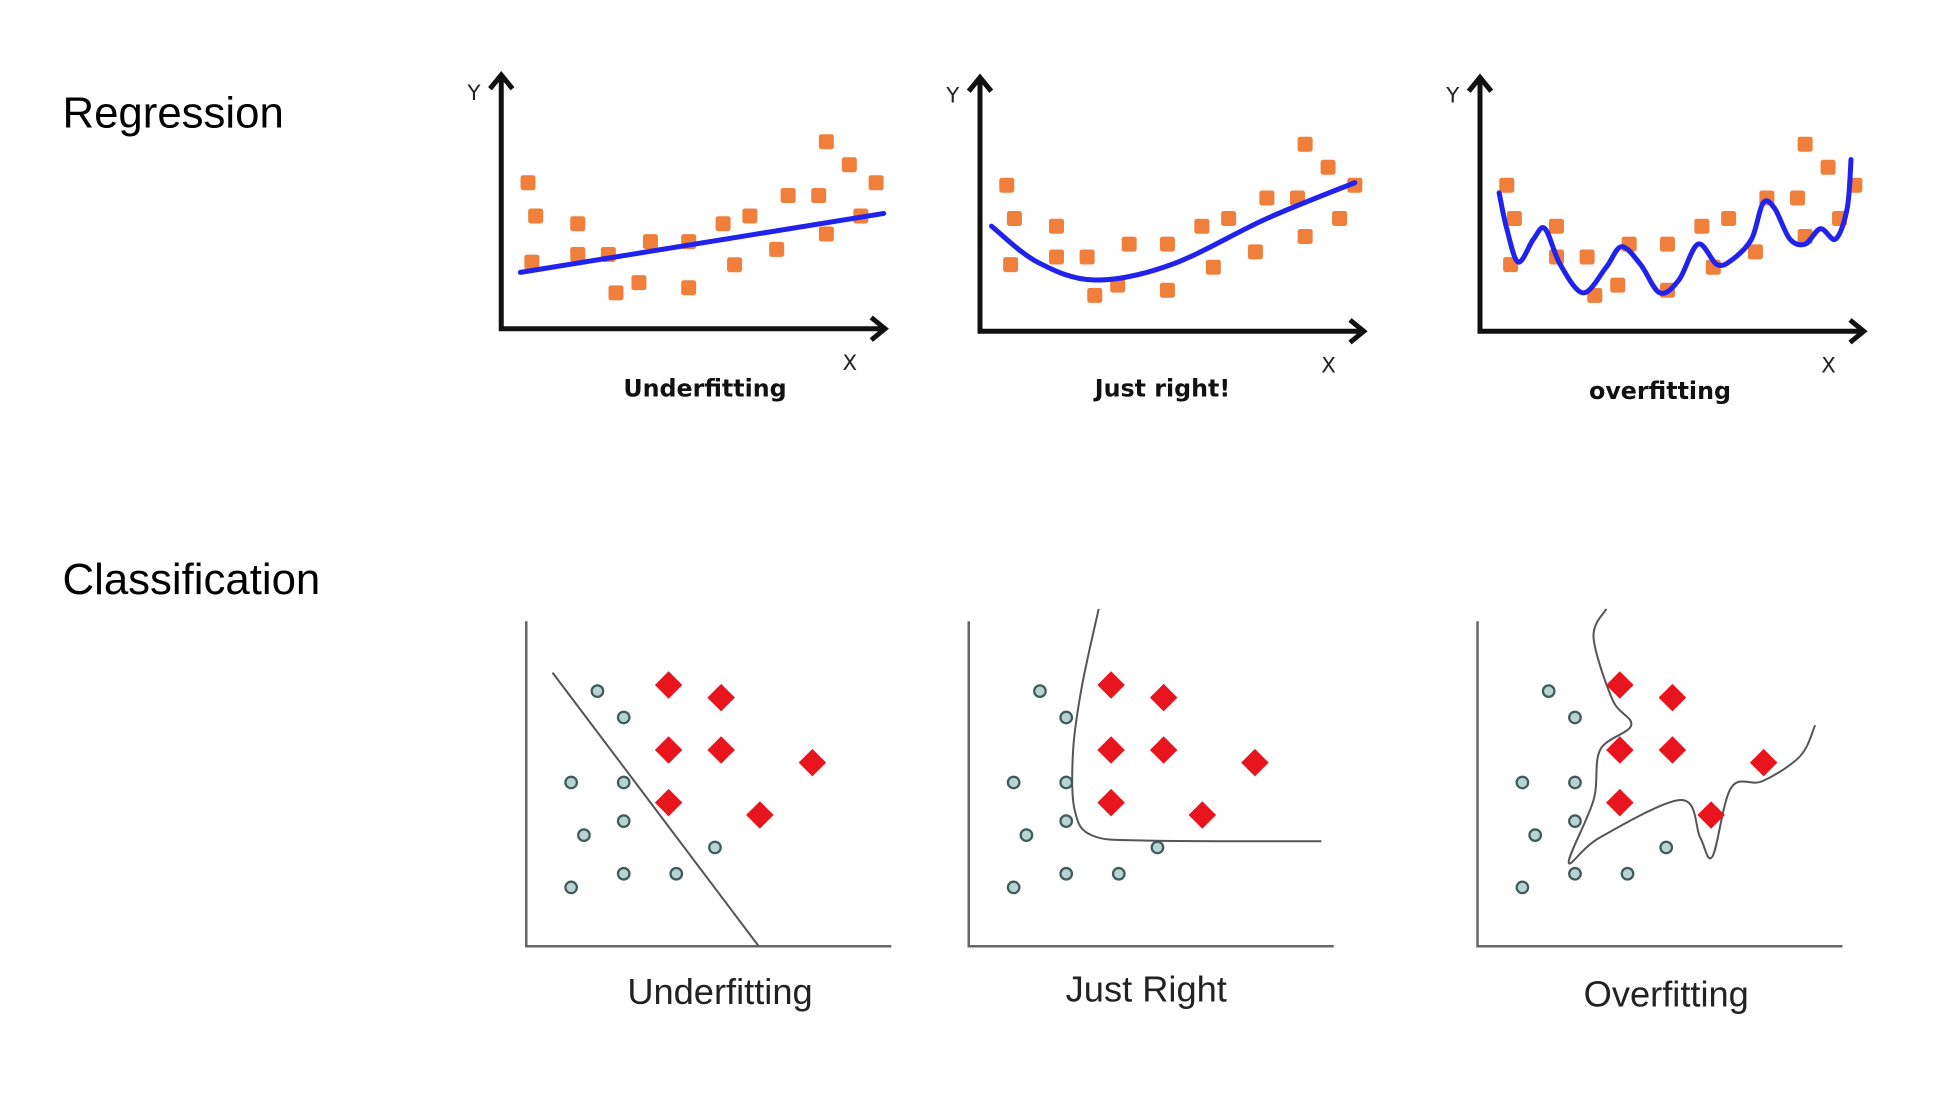 This screenshot has height=1110, width=1940. I want to click on classification-caption-just-right: Just Right, so click(1146, 988).